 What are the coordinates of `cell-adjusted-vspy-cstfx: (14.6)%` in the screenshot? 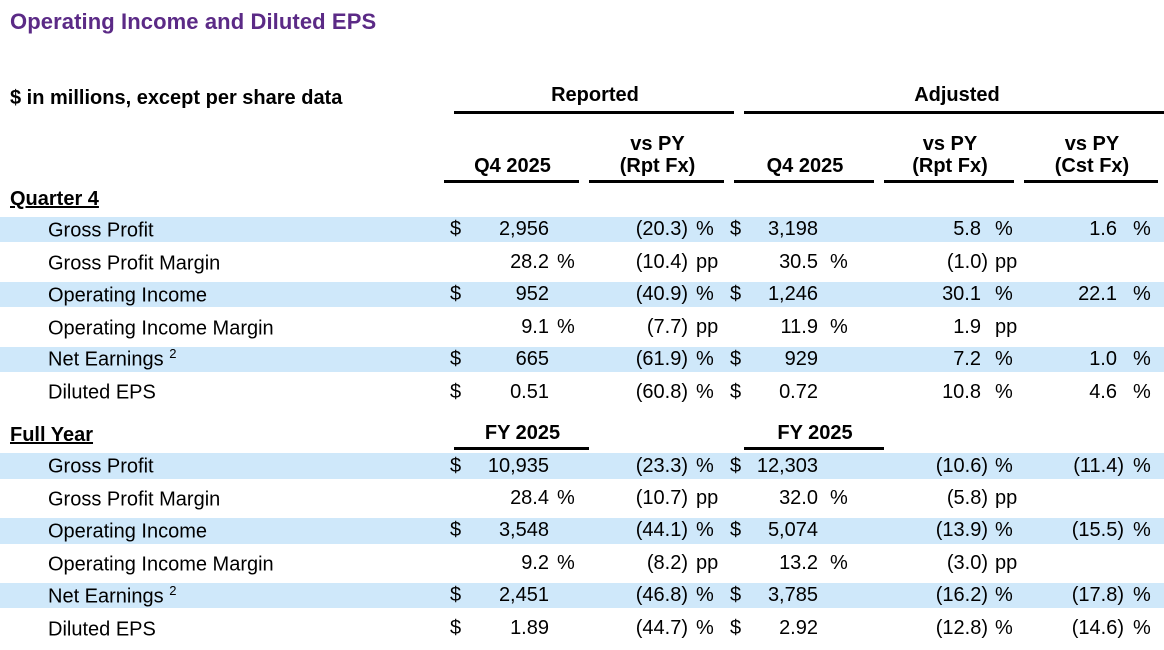 It's located at (1092, 628).